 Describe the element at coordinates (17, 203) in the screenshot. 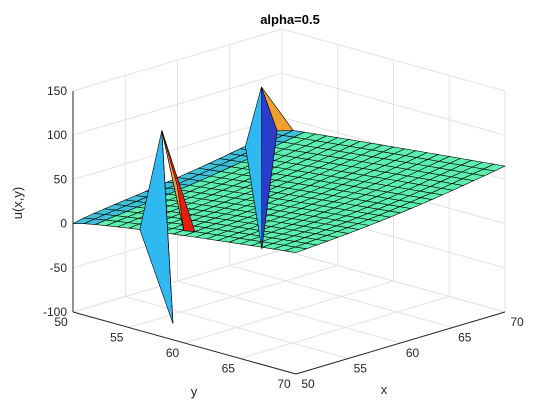

I see `z-axis-label: u(x,y)` at that location.